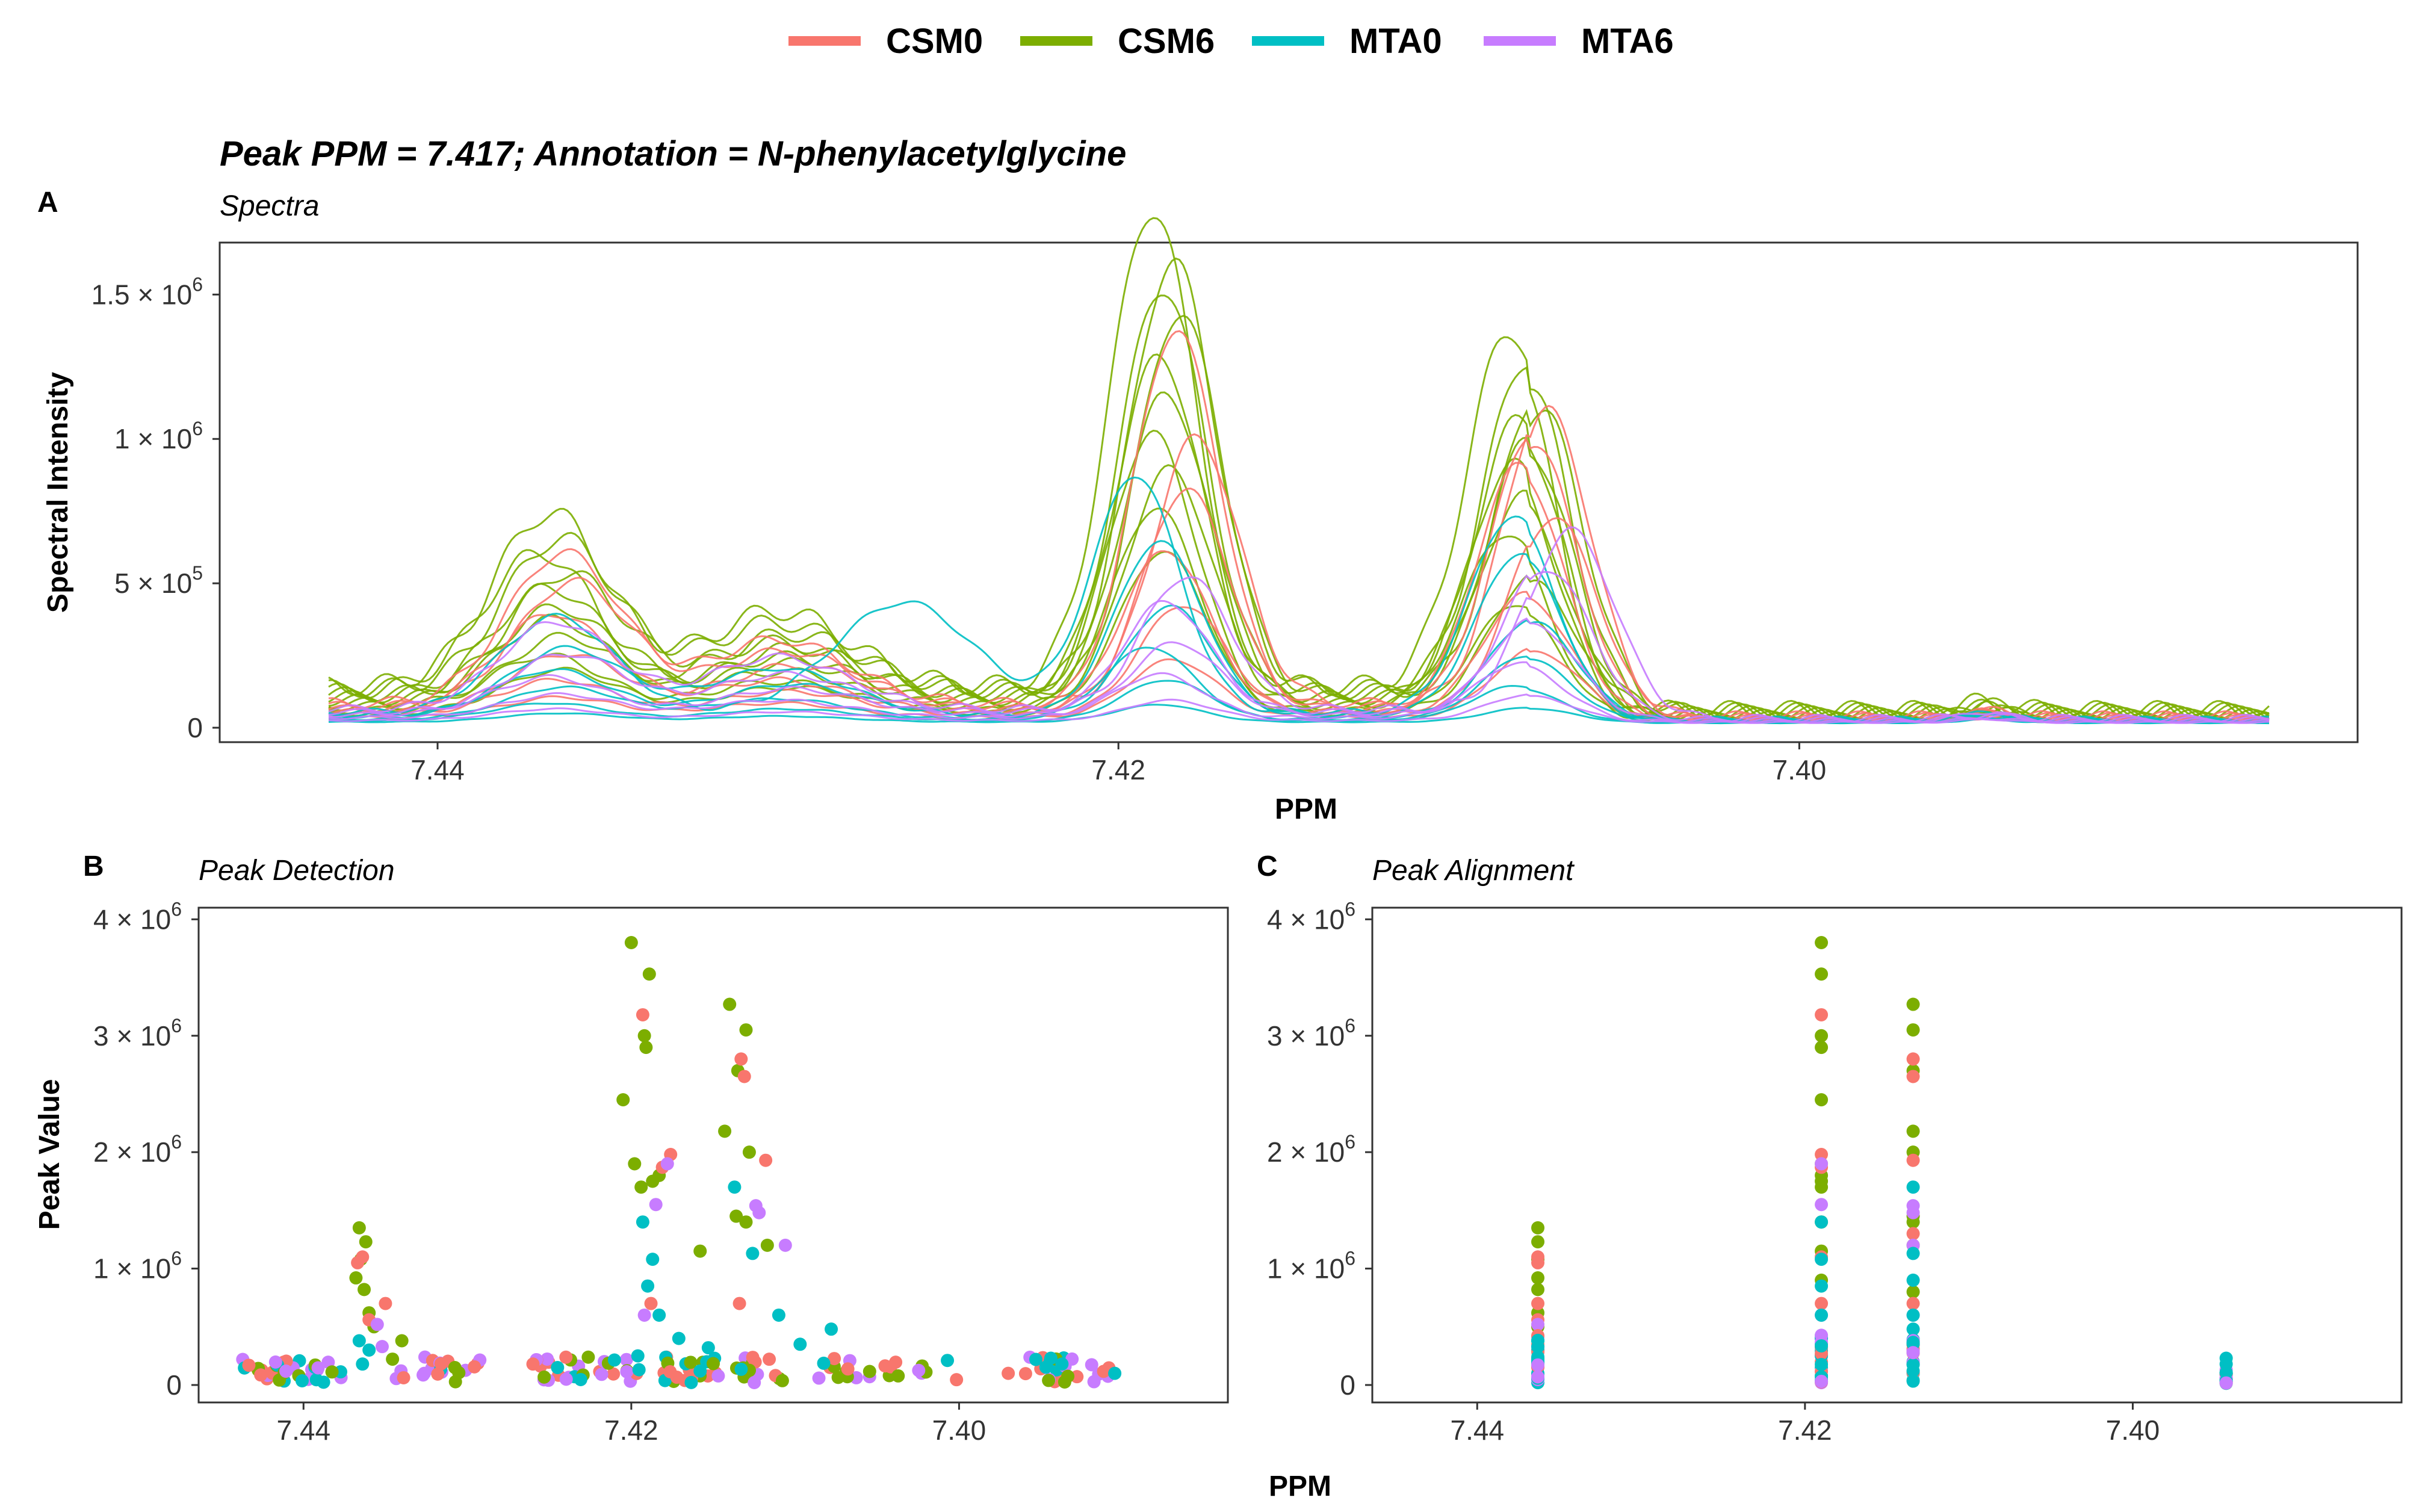 This screenshot has width=2422, height=1512. Describe the element at coordinates (1806, 1424) in the screenshot. I see `panel-c-x-ticks: 7.44 7.42 7.40` at that location.